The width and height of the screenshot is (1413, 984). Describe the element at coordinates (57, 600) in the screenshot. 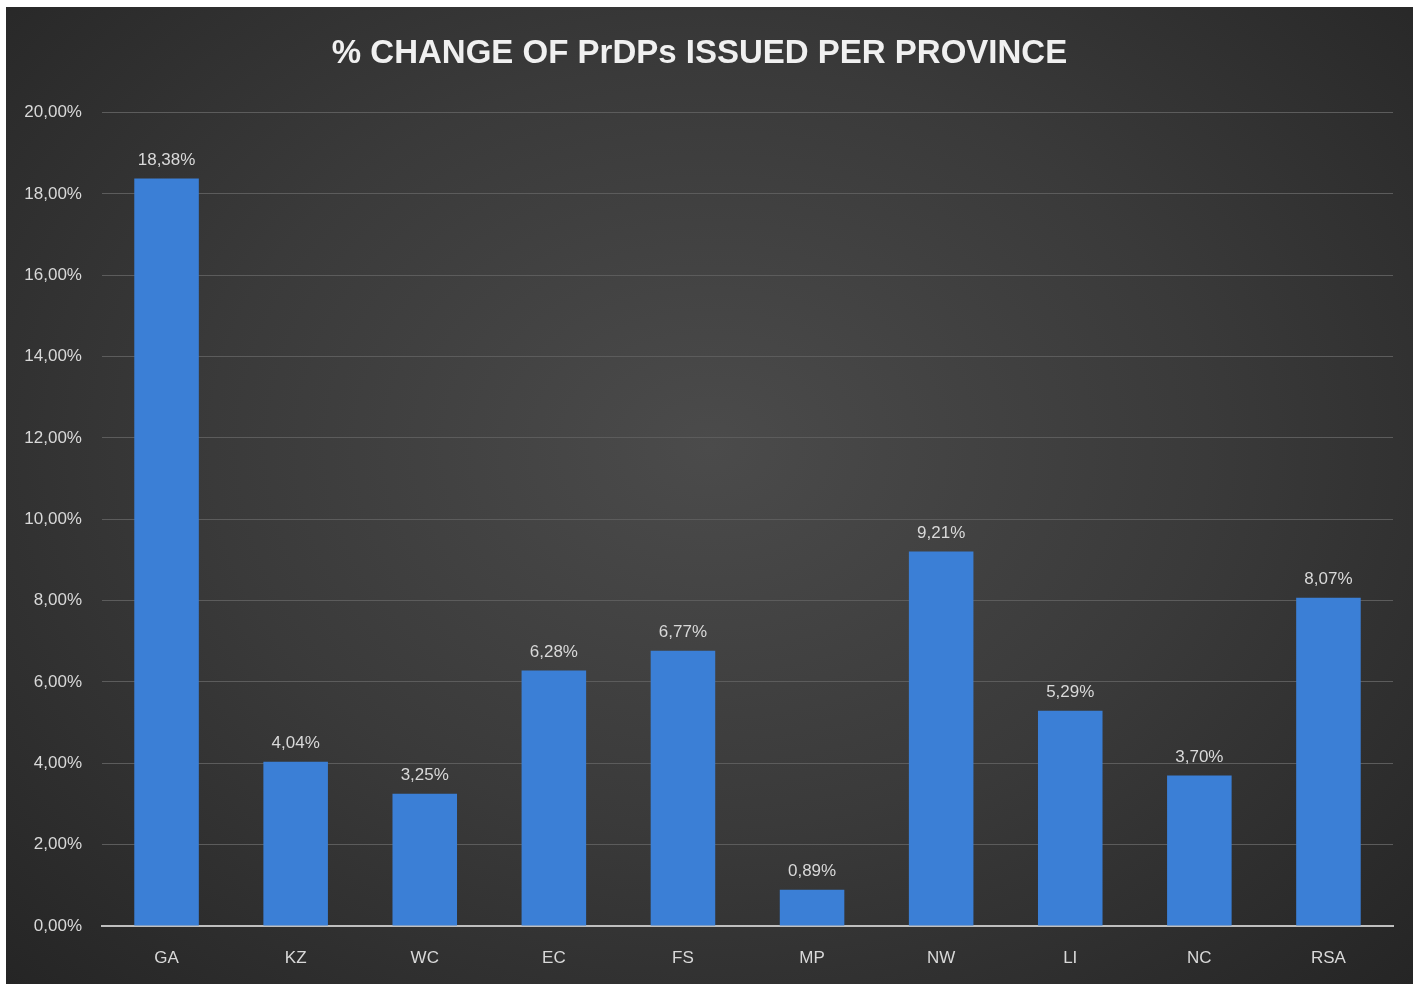

I see `y-tick-label: 8,00%` at that location.